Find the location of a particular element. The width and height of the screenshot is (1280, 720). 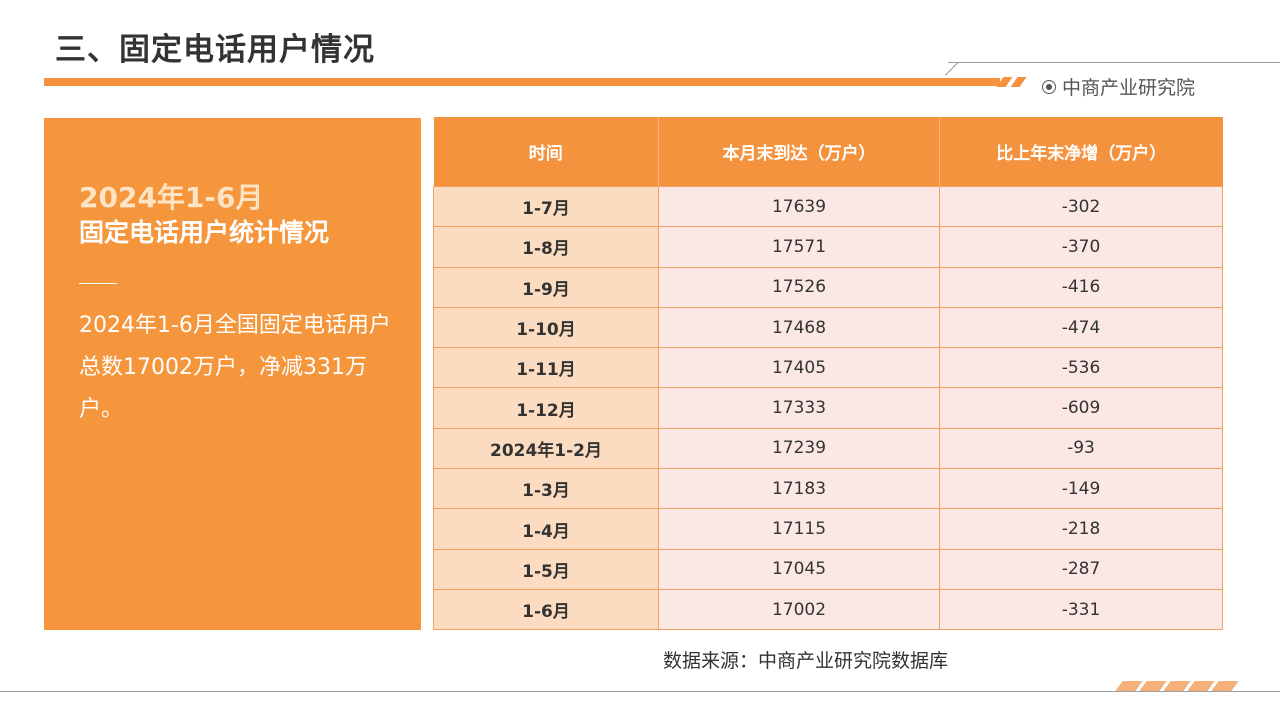

cell-total: 17526 is located at coordinates (799, 287).